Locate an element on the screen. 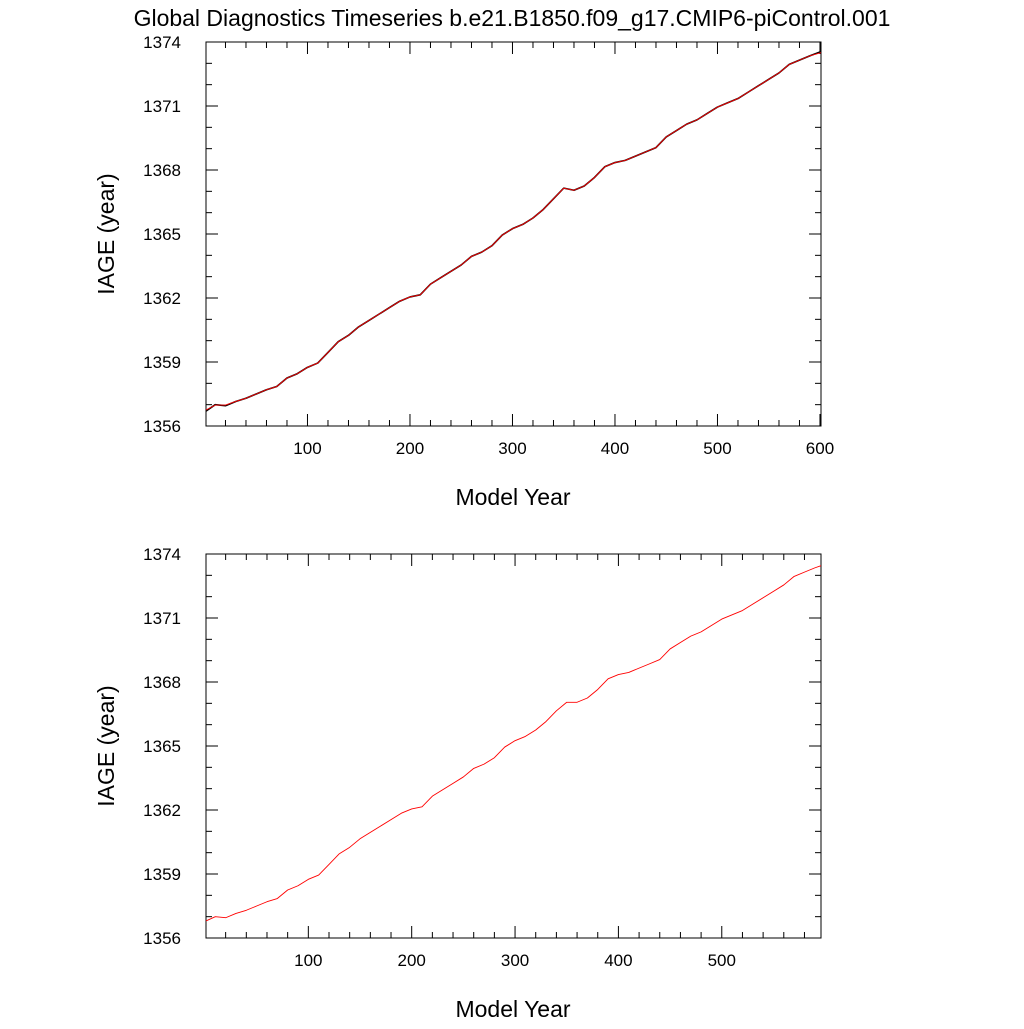 Image resolution: width=1024 pixels, height=1029 pixels. x-tick-labels: 100 200 300 400 500 is located at coordinates (515, 960).